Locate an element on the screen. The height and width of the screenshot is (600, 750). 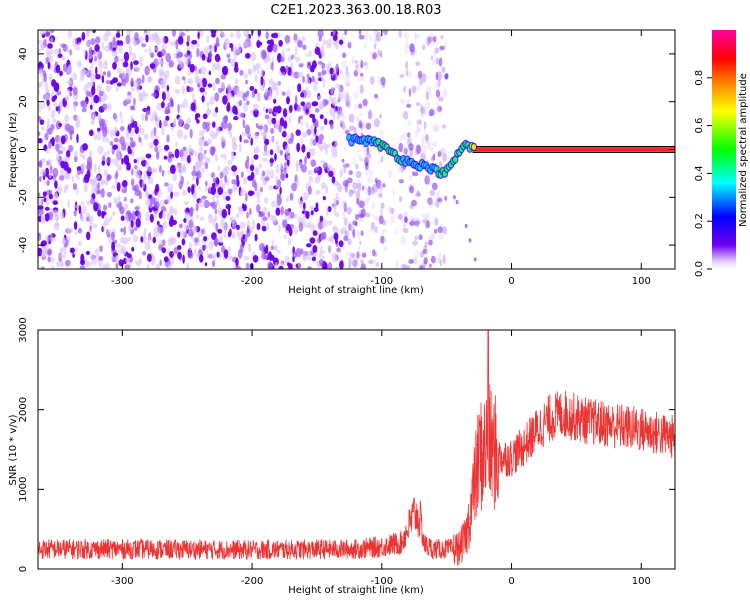
carrier-core is located at coordinates (573, 149).